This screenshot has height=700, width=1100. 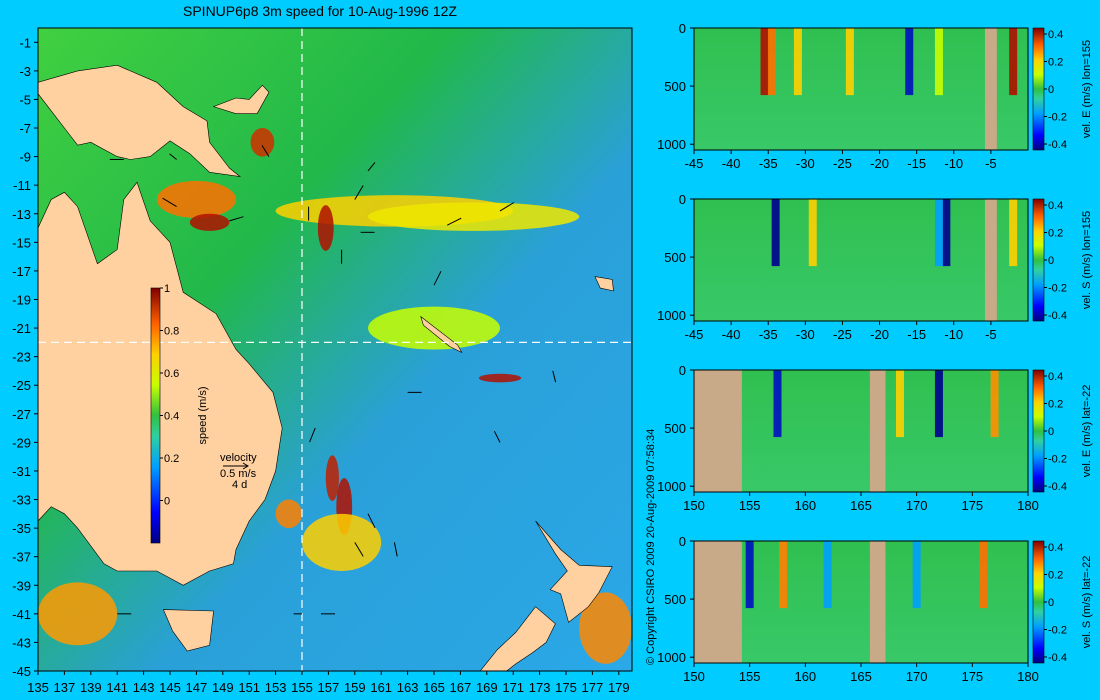 I want to click on section-x-tick-label: 175, so click(x=972, y=505).